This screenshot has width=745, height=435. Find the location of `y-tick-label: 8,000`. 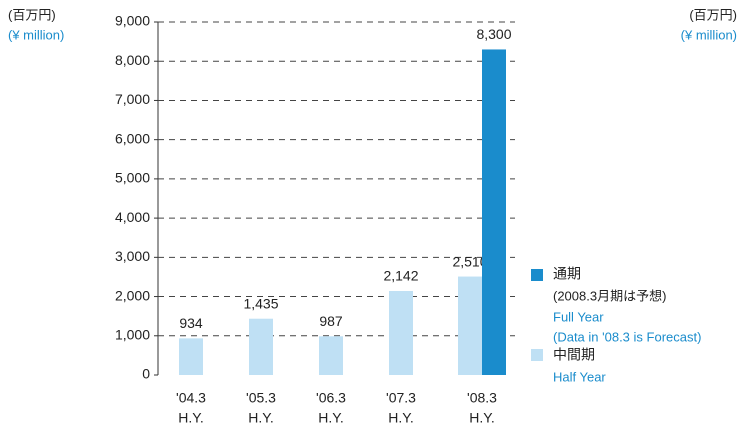

y-tick-label: 8,000 is located at coordinates (132, 60).